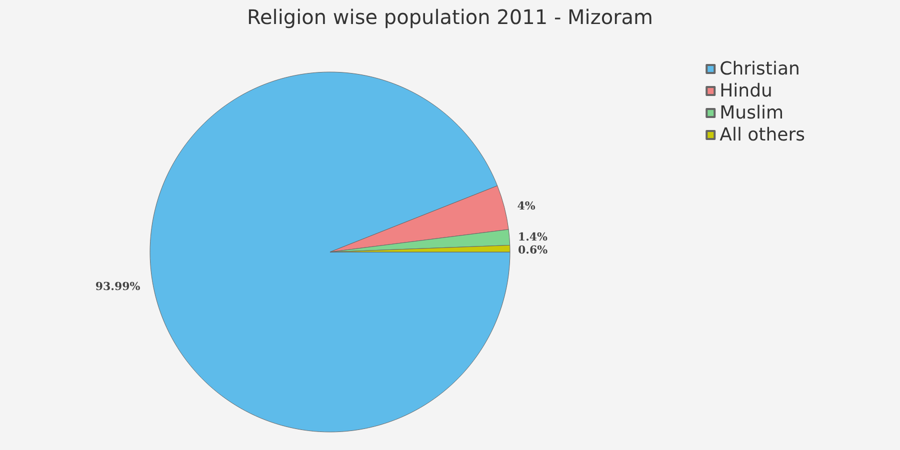  Describe the element at coordinates (746, 91) in the screenshot. I see `legend-label: Hindu` at that location.